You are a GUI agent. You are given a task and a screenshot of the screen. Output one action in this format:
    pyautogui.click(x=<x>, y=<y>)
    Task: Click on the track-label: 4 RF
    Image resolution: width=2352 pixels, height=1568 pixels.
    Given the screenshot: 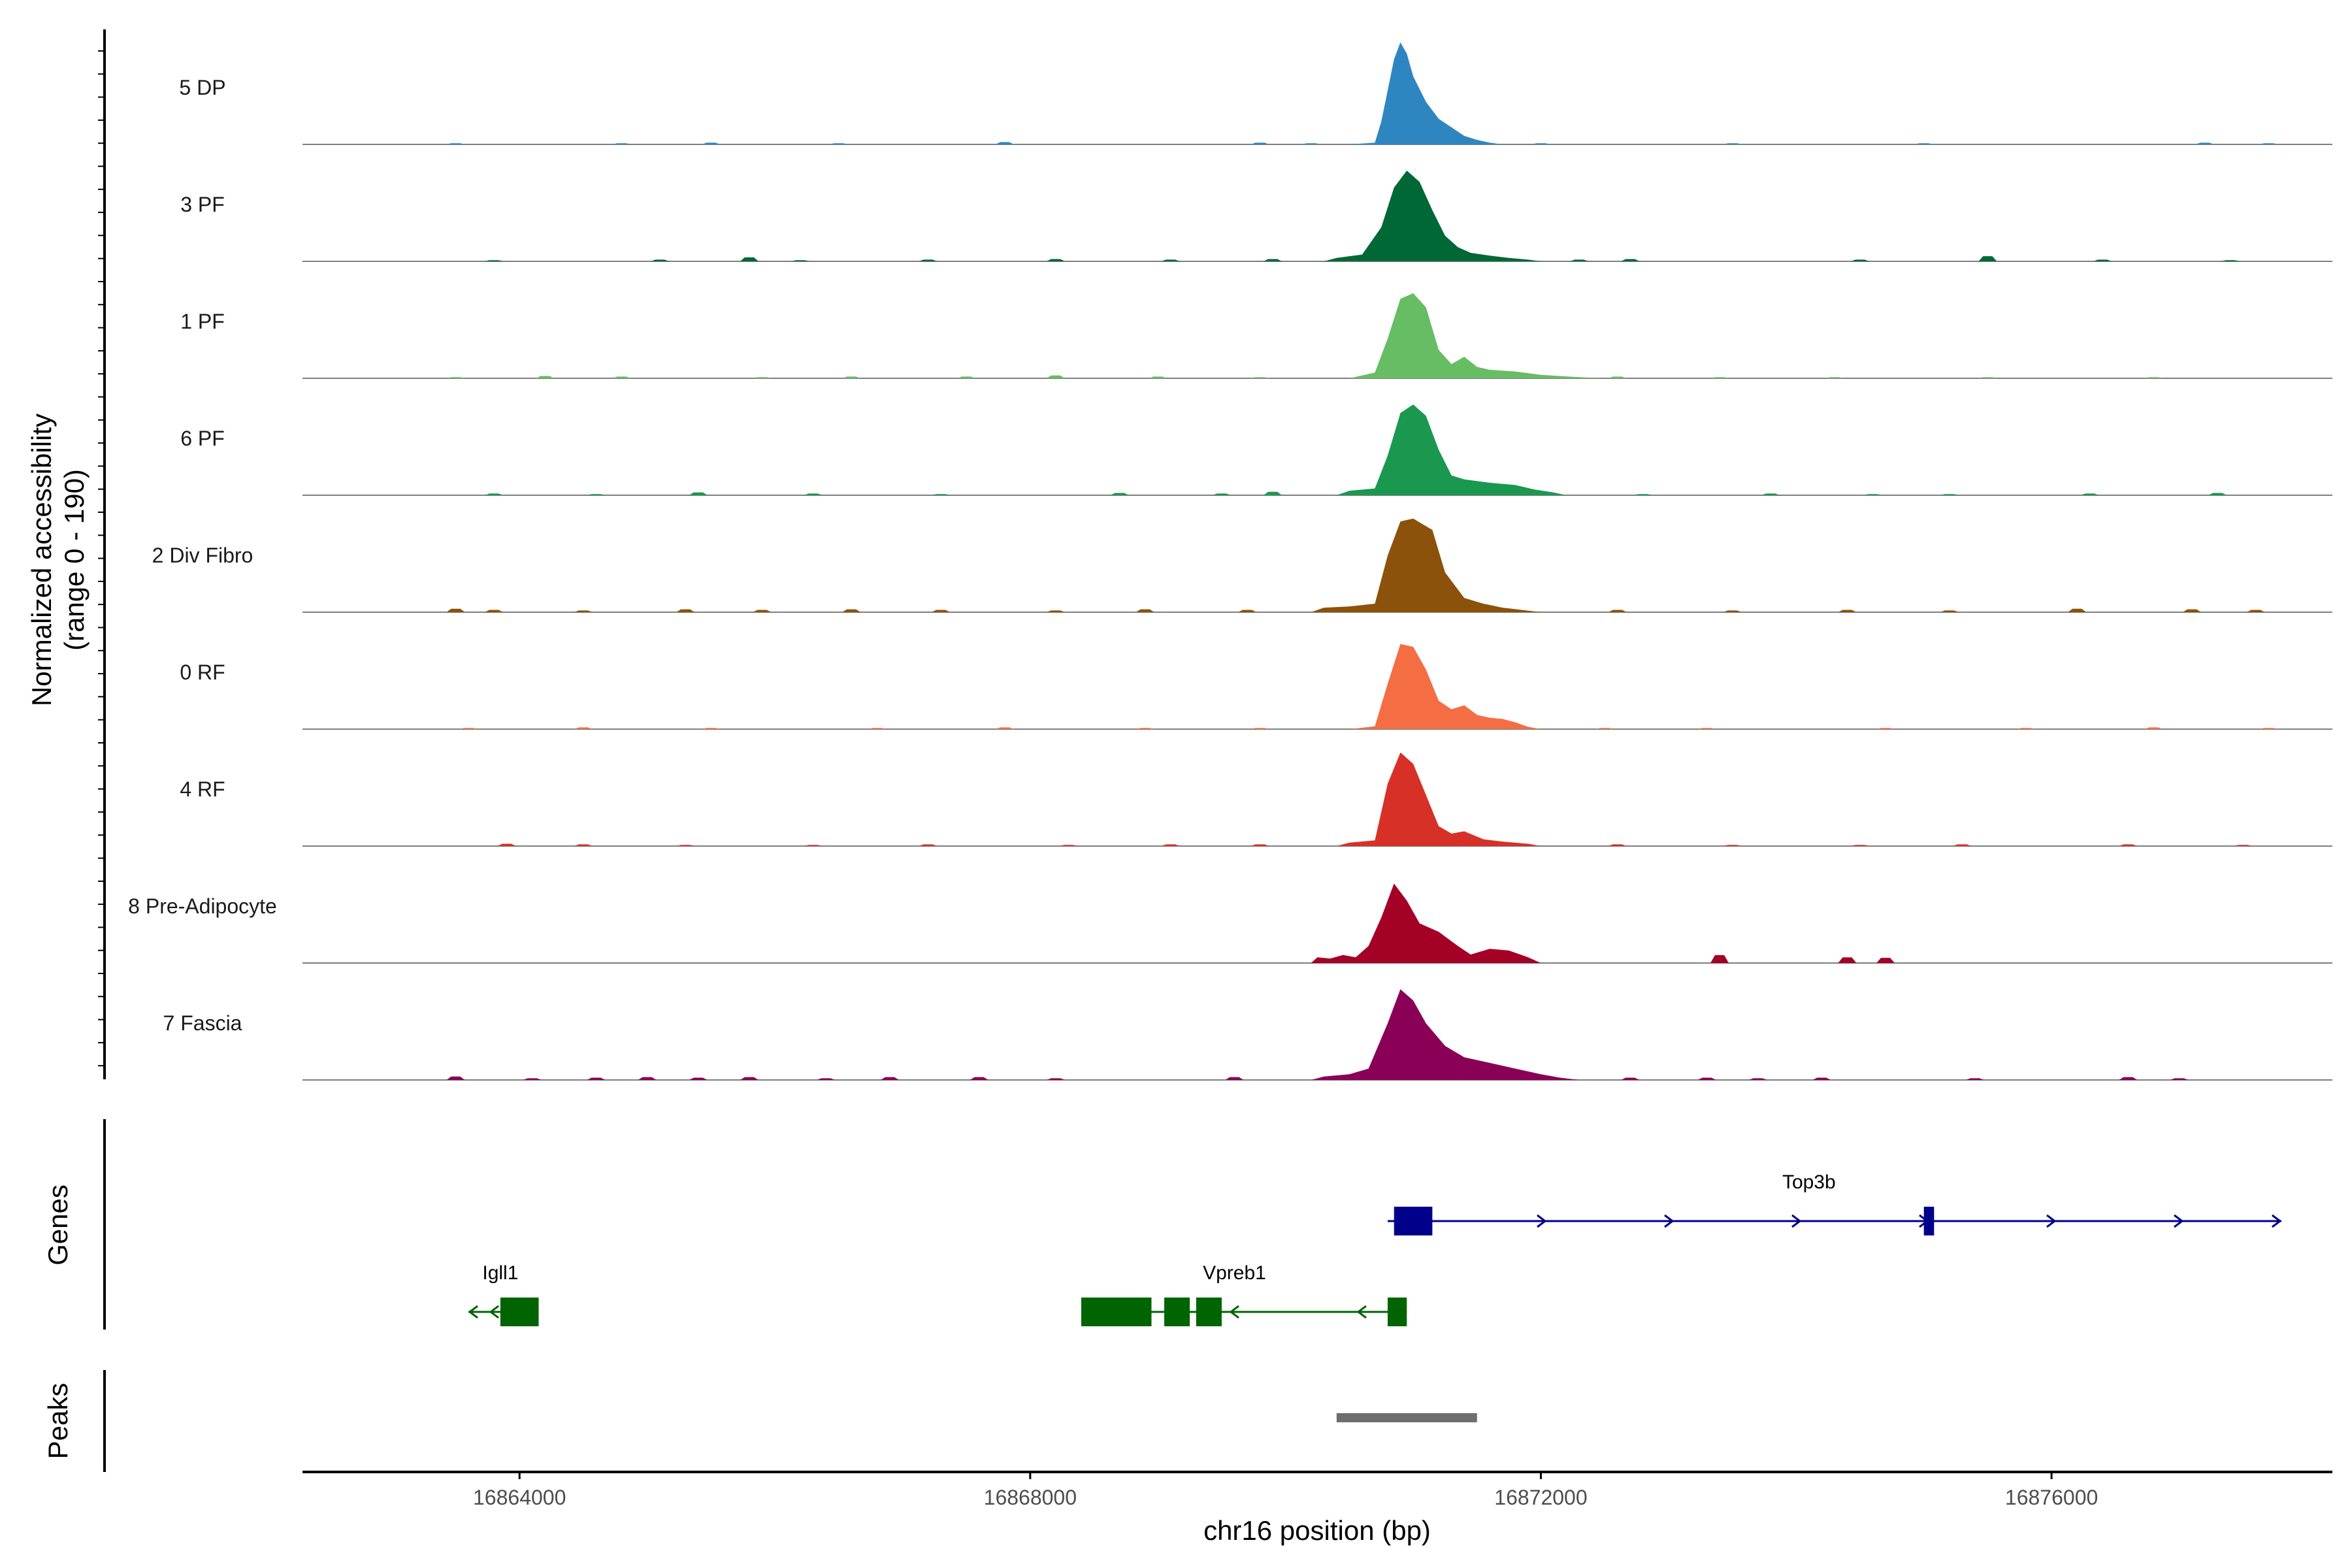 What is the action you would take?
    pyautogui.click(x=202, y=789)
    